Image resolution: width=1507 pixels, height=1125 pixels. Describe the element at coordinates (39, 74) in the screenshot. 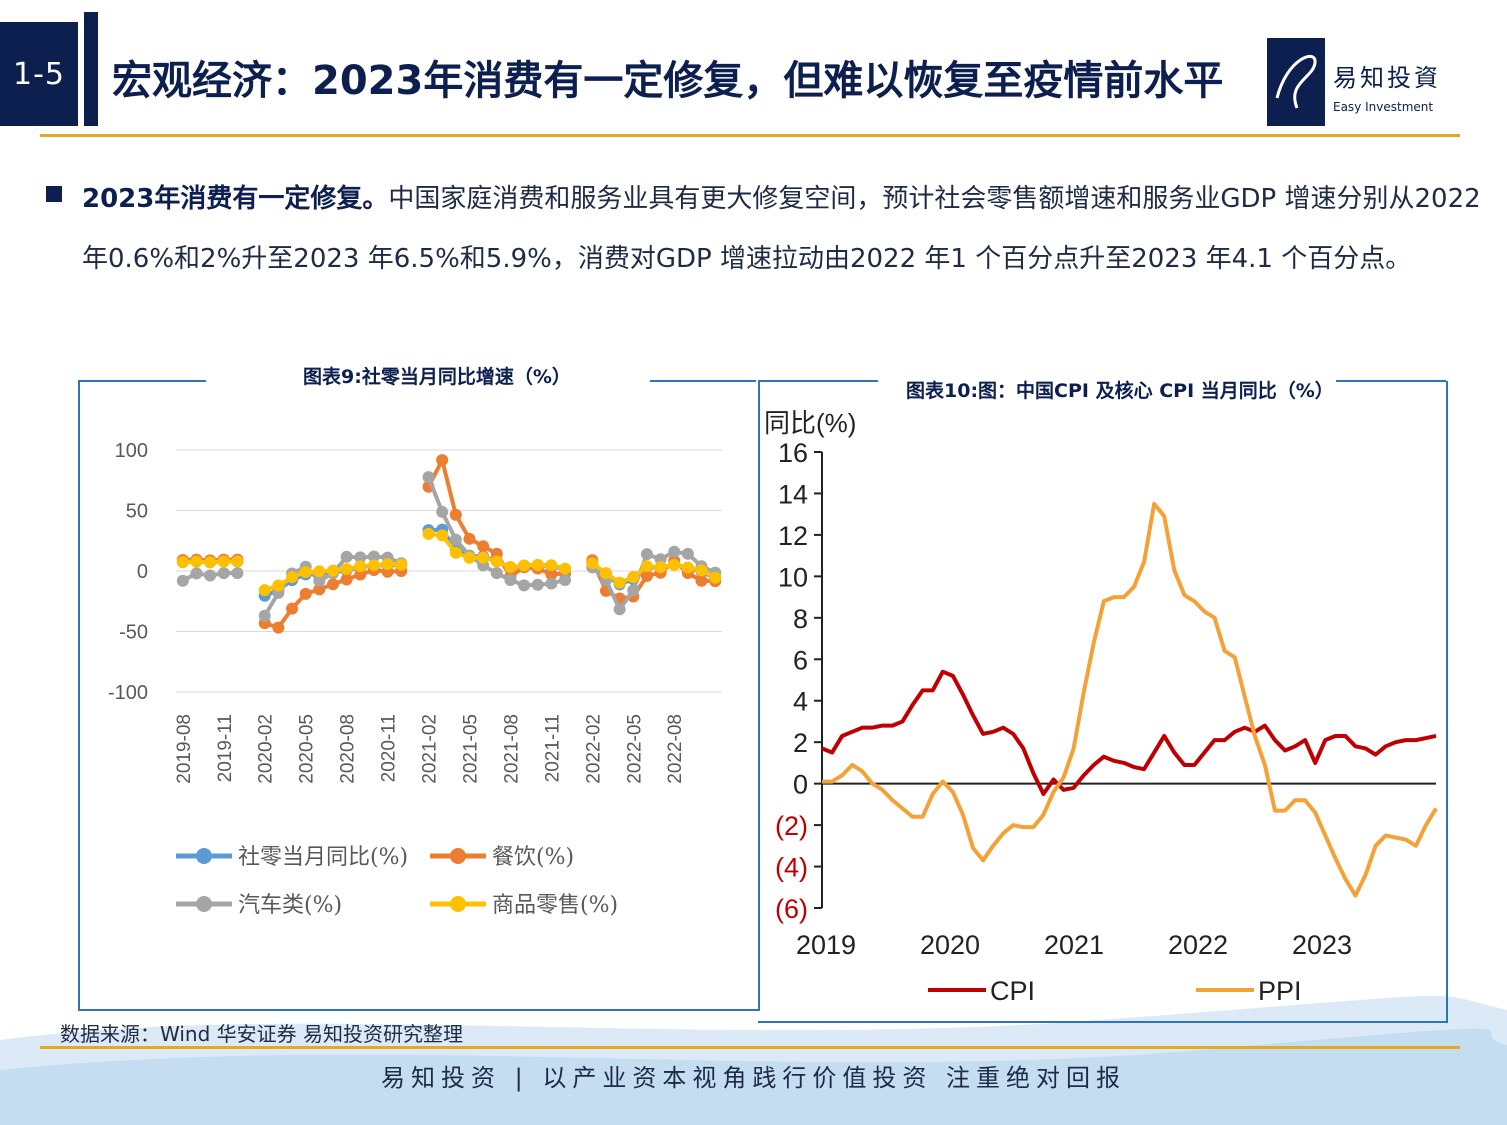

I see `section-number: 1-5` at that location.